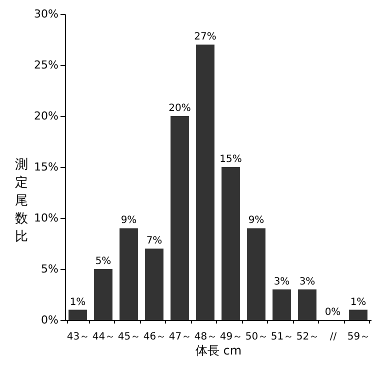 The width and height of the screenshot is (384, 365). What do you see at coordinates (49, 320) in the screenshot?
I see `y-tick-label: 0%` at bounding box center [49, 320].